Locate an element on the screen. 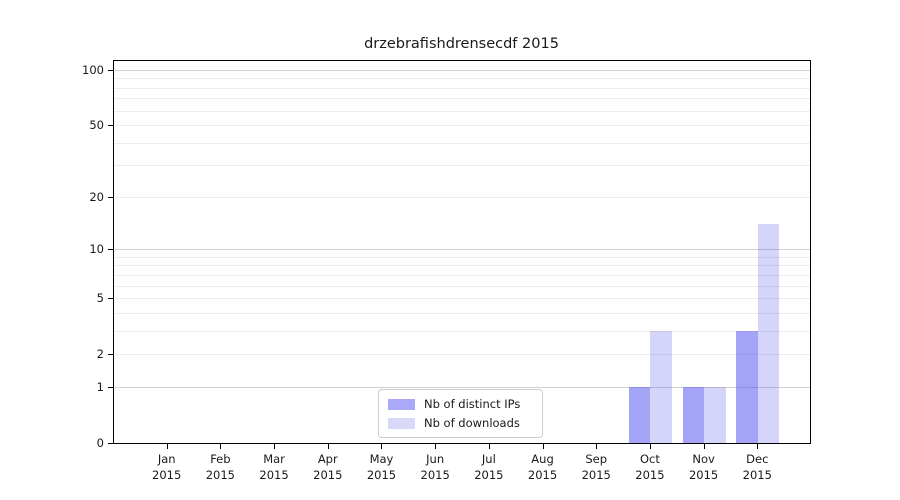 This screenshot has height=500, width=900. x-tick-label: Sep 2015 is located at coordinates (596, 467).